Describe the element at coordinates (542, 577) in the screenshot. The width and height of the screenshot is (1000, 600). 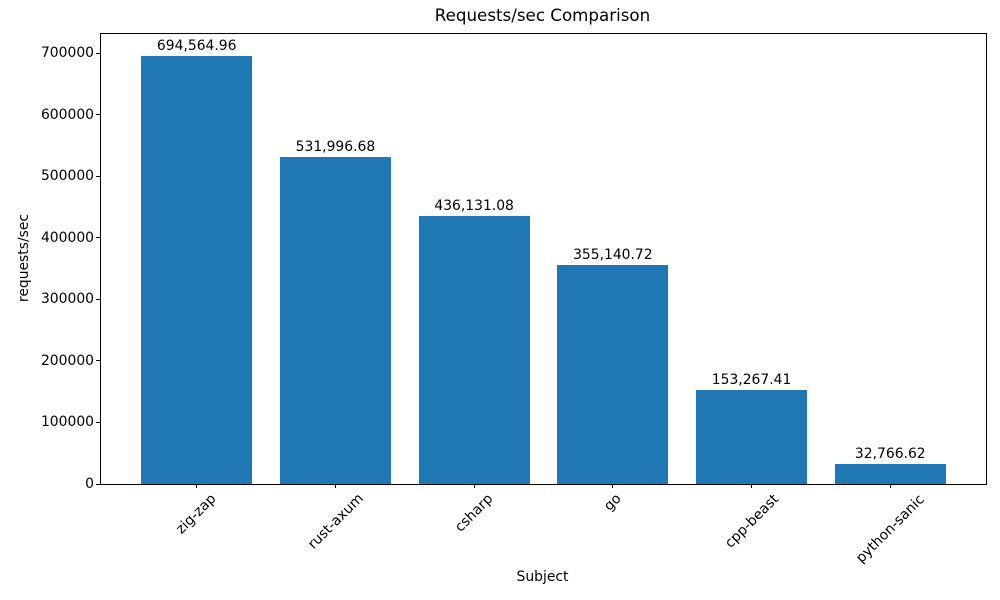
I see `x-axis-label: Subject` at that location.